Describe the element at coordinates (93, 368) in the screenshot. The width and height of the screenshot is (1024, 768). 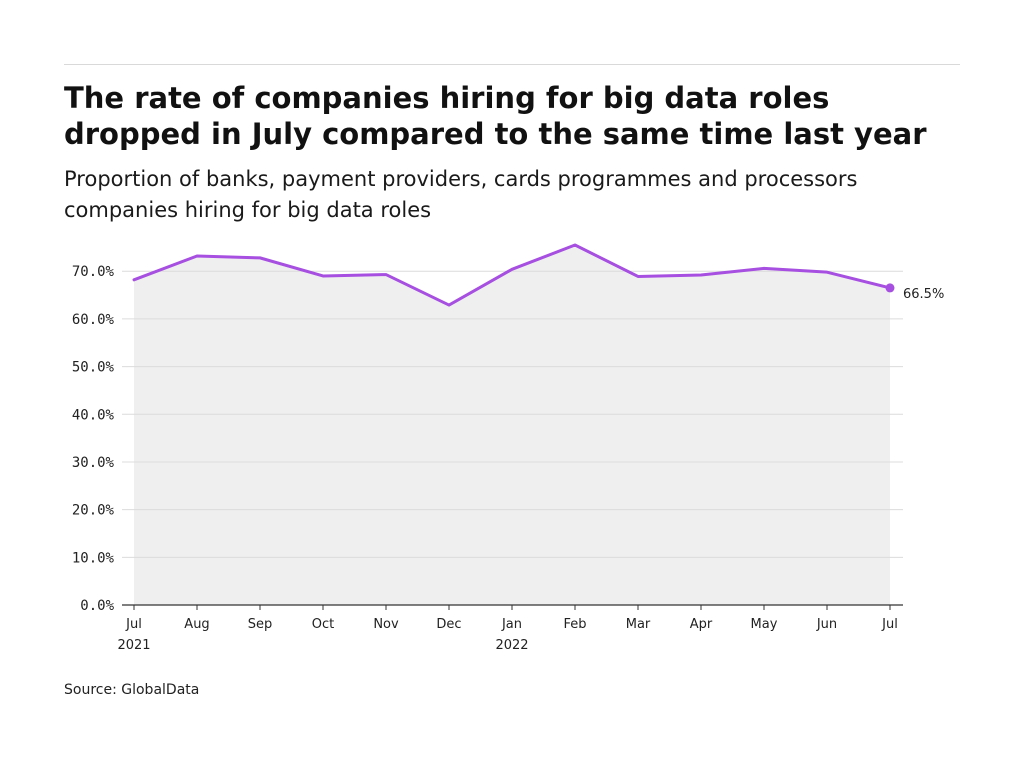
I see `y-tick-label: 50.0%` at that location.